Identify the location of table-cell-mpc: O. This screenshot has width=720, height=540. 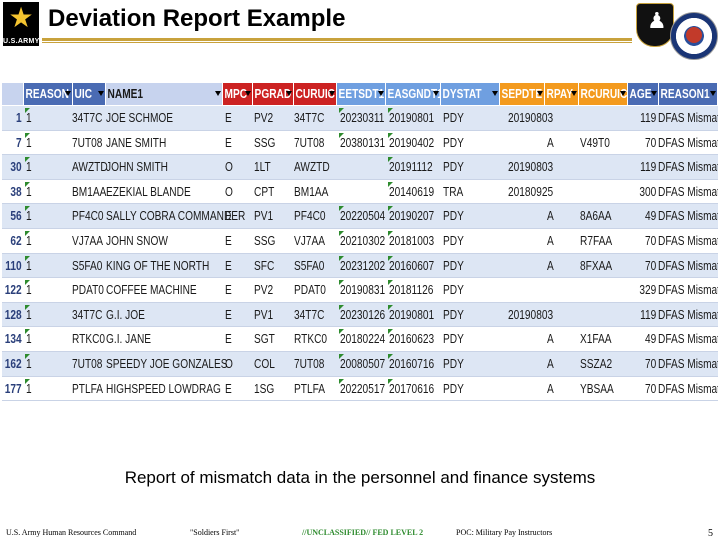
(229, 191).